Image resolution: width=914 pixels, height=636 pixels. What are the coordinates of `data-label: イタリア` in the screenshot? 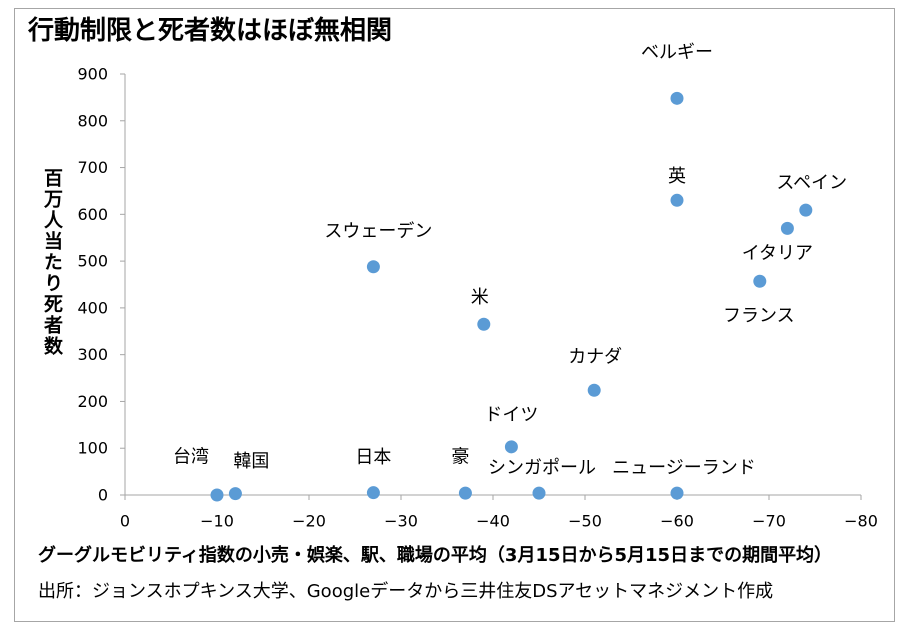 It's located at (777, 253).